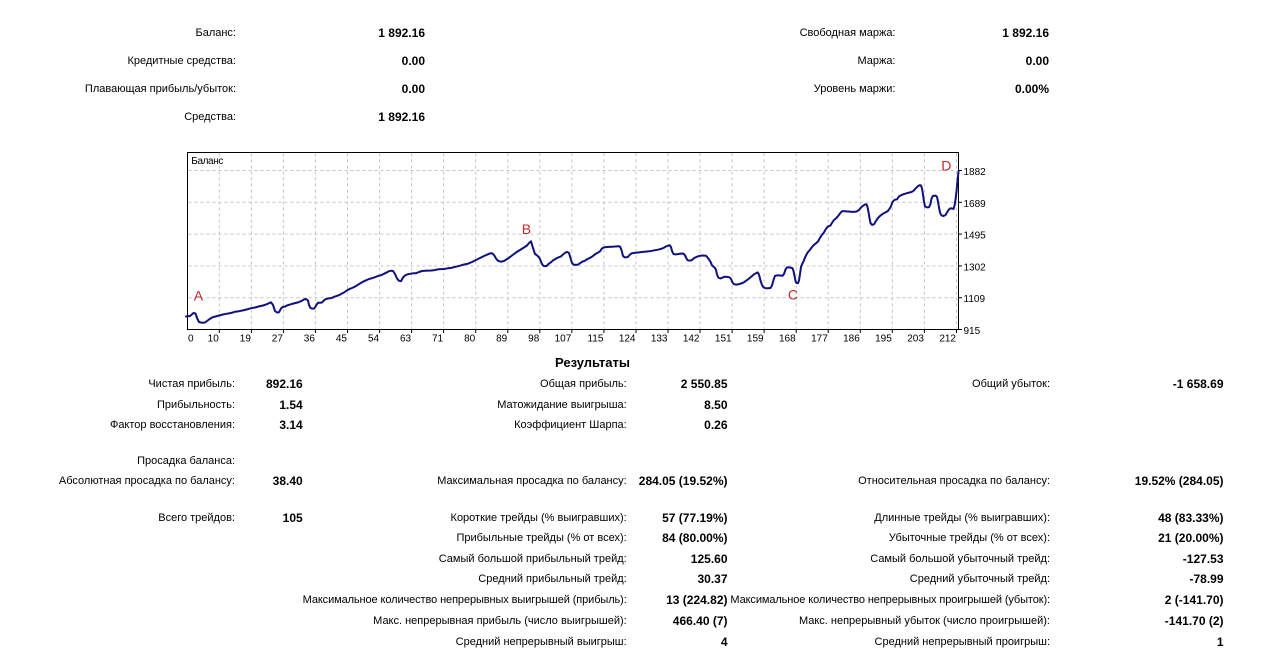 This screenshot has width=1275, height=654. I want to click on svg-text: 133, so click(659, 339).